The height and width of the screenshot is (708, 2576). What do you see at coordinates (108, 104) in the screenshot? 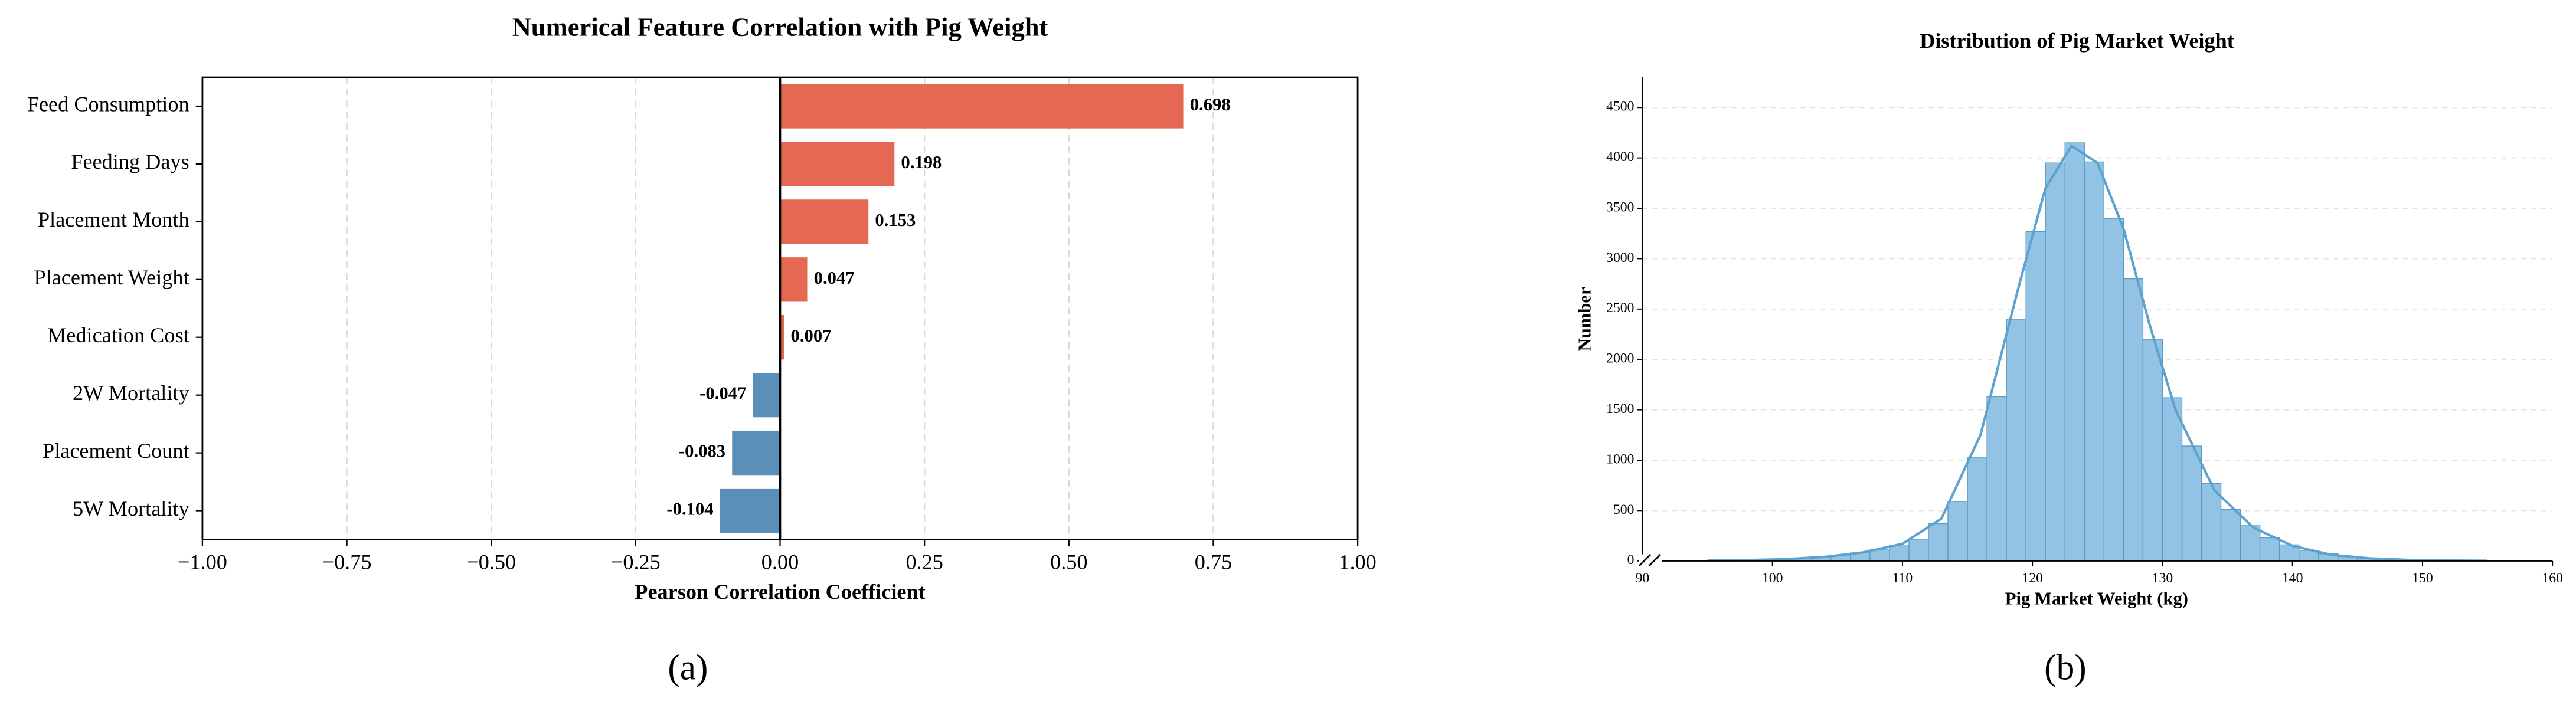
I see `y-tick-label: Feed Consumption` at bounding box center [108, 104].